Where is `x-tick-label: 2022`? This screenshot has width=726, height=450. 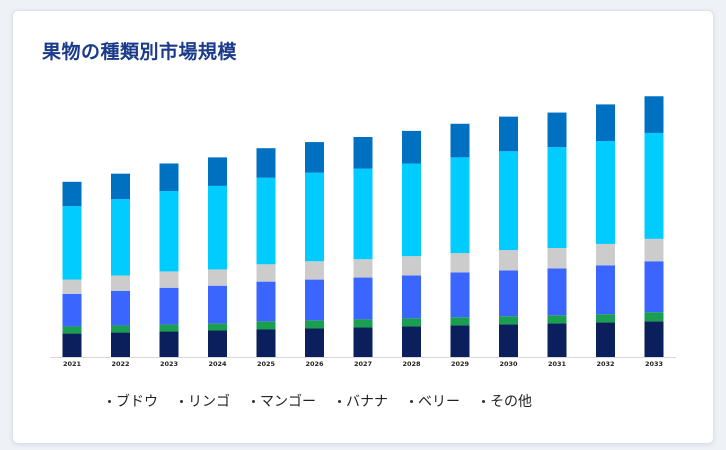 x-tick-label: 2022 is located at coordinates (120, 364).